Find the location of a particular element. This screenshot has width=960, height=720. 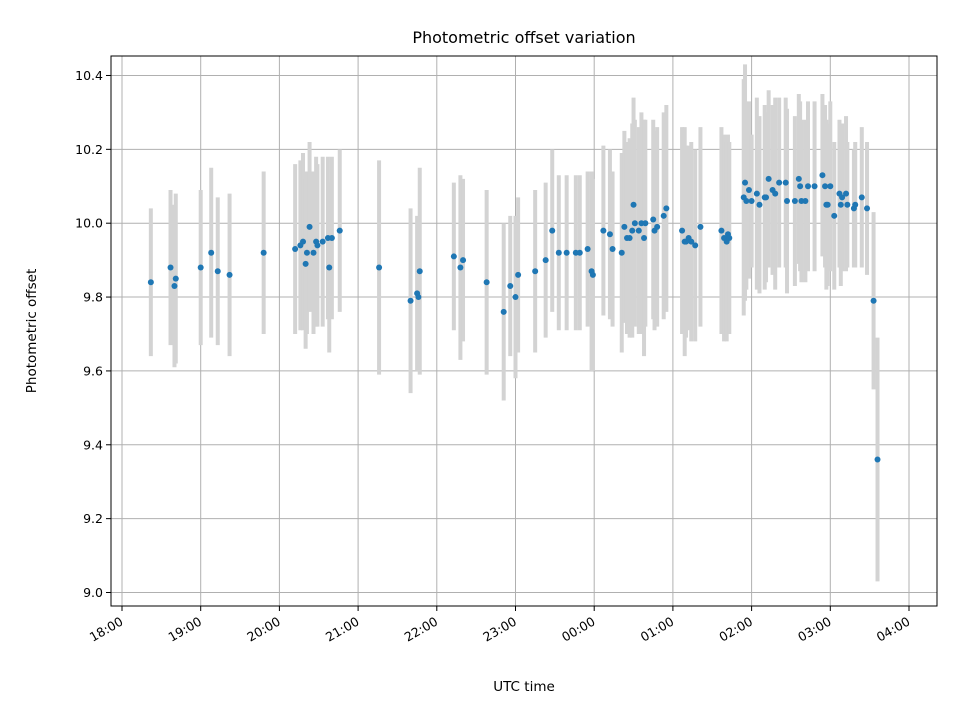

y-tick-label: 10.2 is located at coordinates (89, 149).